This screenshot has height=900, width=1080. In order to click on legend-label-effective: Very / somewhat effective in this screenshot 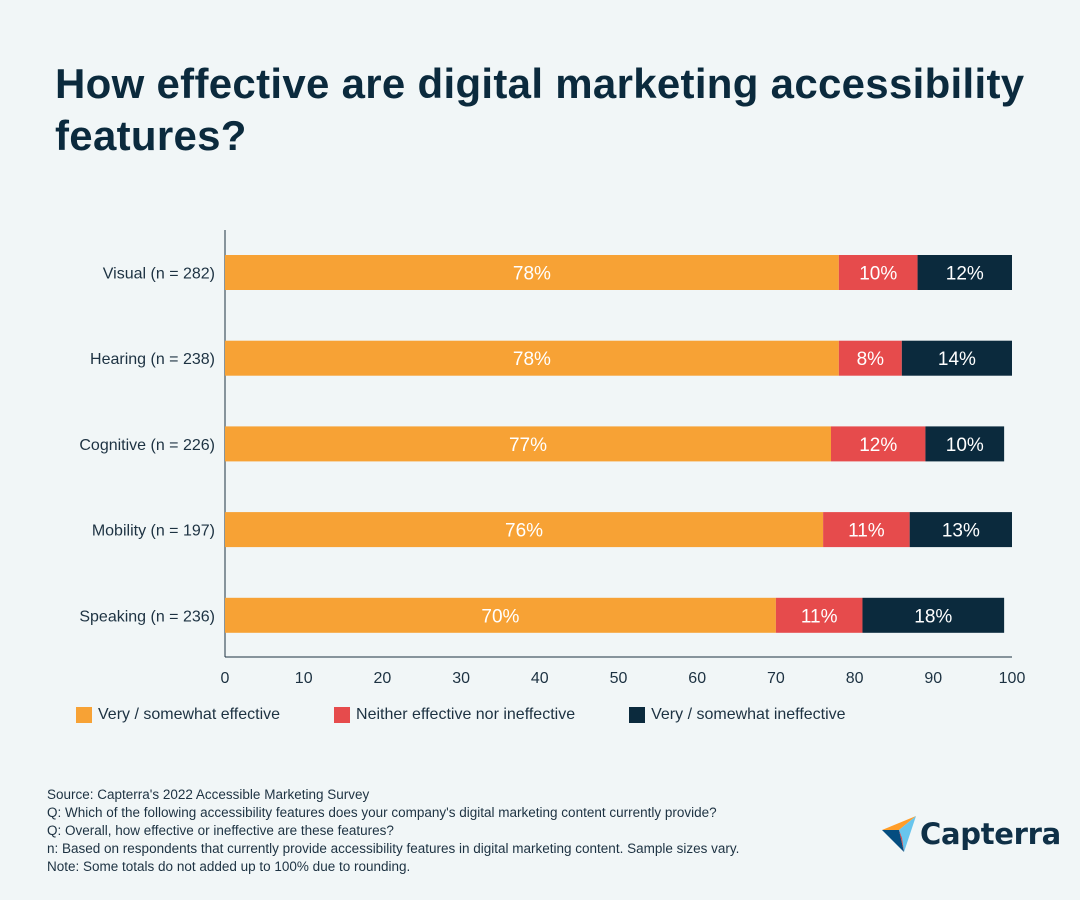, I will do `click(189, 714)`.